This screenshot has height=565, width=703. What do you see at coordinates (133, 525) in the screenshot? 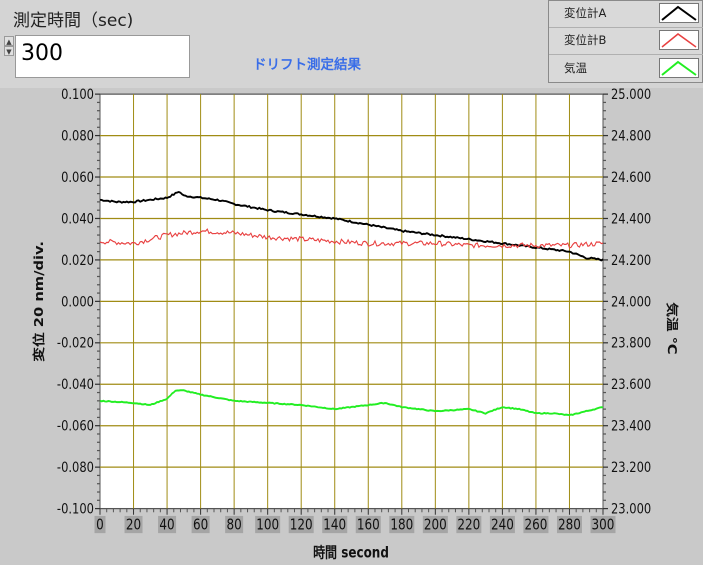
I see `x-tick-label: 20` at bounding box center [133, 525].